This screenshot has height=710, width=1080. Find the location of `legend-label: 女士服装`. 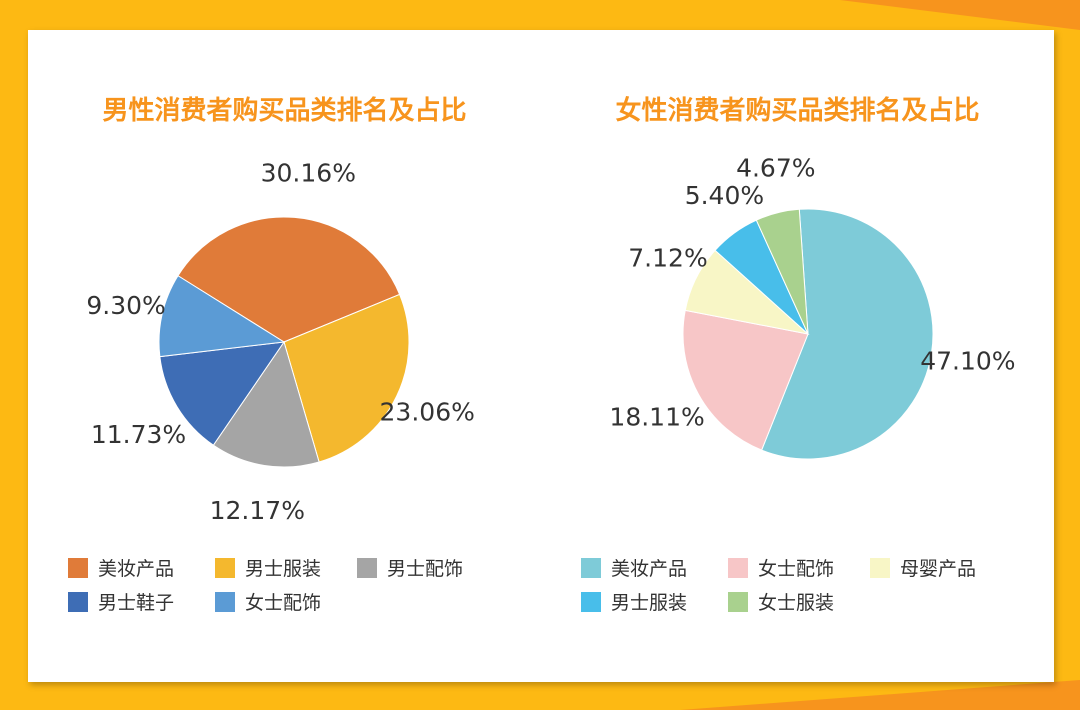

legend-label: 女士服装 is located at coordinates (796, 603).